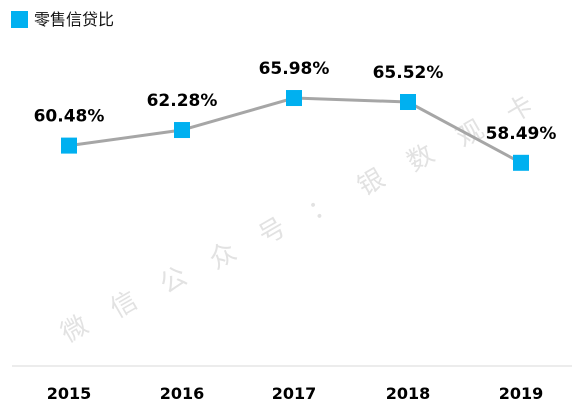 The width and height of the screenshot is (577, 416). What do you see at coordinates (124, 305) in the screenshot?
I see `watermark-char: 信` at bounding box center [124, 305].